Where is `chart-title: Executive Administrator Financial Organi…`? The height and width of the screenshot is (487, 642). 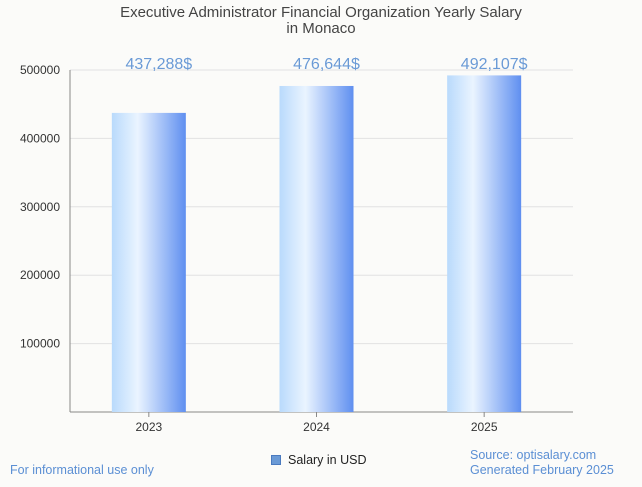
chart-title: Executive Administrator Financial Organi… is located at coordinates (321, 12).